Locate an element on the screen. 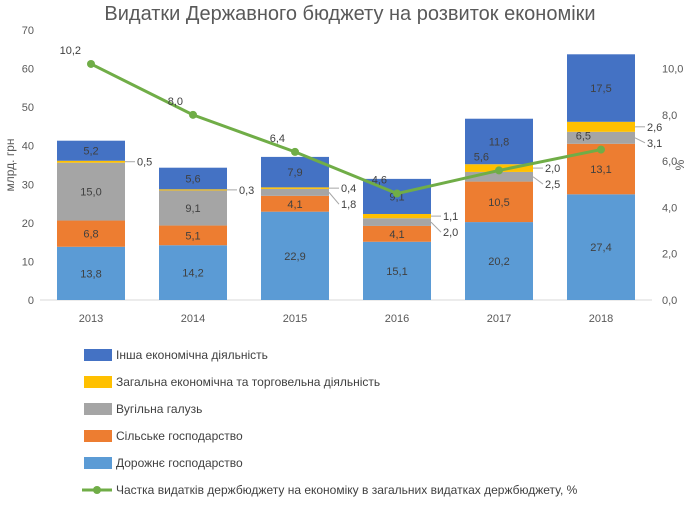 Image resolution: width=700 pixels, height=506 pixels. data-label: 11,8 is located at coordinates (499, 142).